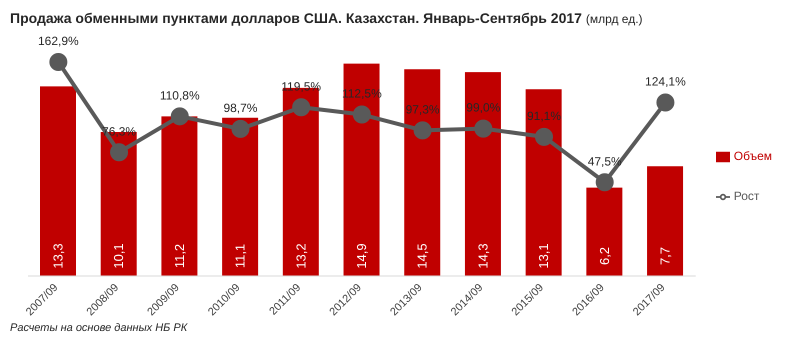  I want to click on data-label: 14,9, so click(362, 256).